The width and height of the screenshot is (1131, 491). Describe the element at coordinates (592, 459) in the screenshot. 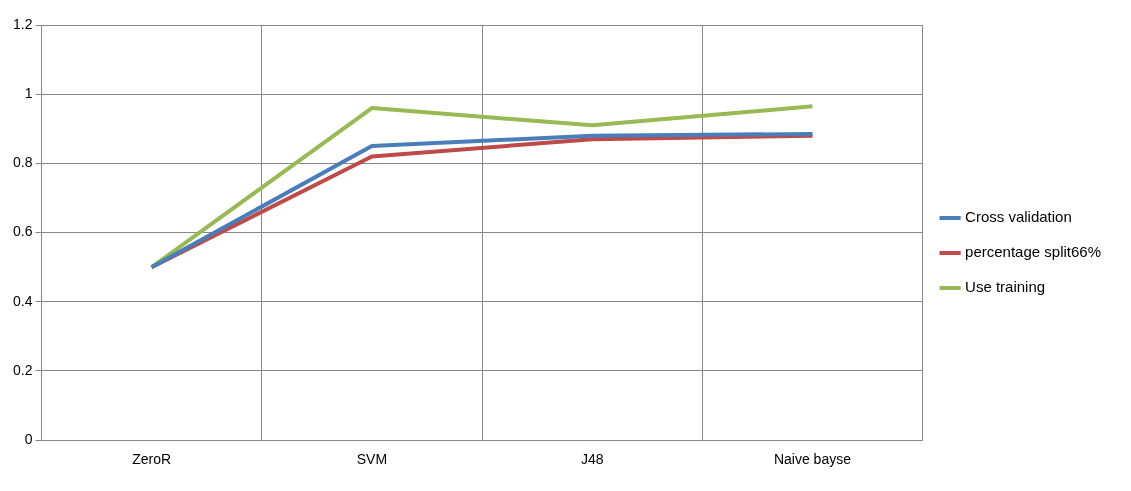

I see `x-tick-label: J48` at that location.